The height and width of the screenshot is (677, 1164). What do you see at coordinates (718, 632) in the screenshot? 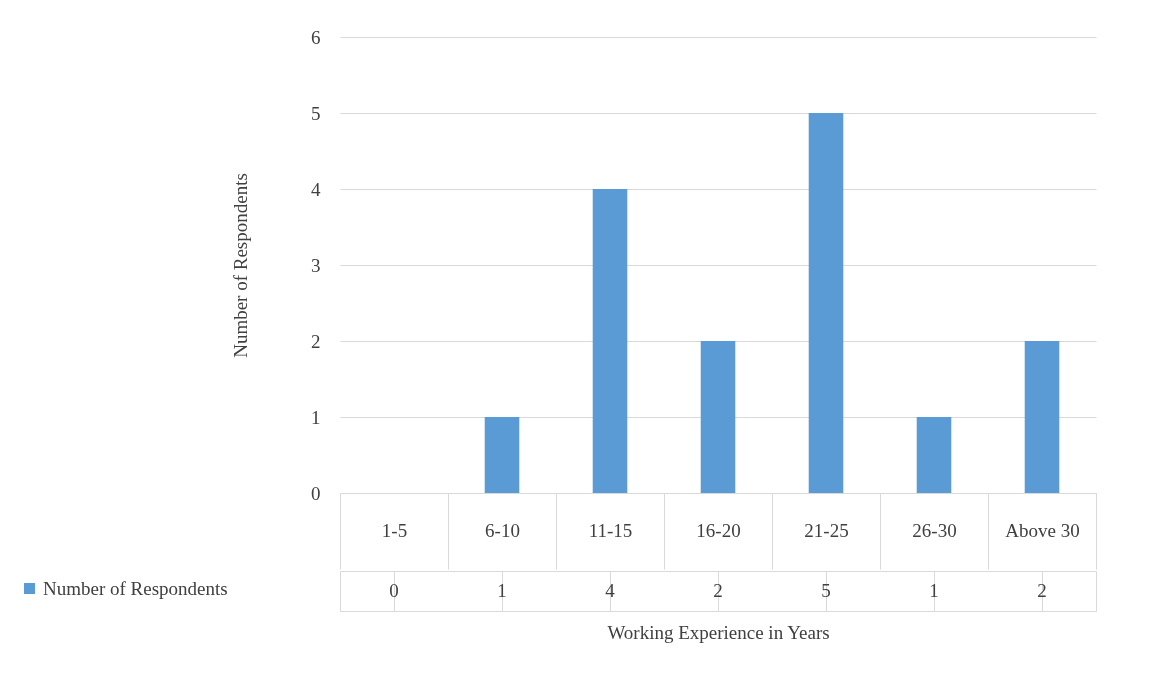
I see `x-axis-title: Working Experience in Years` at bounding box center [718, 632].